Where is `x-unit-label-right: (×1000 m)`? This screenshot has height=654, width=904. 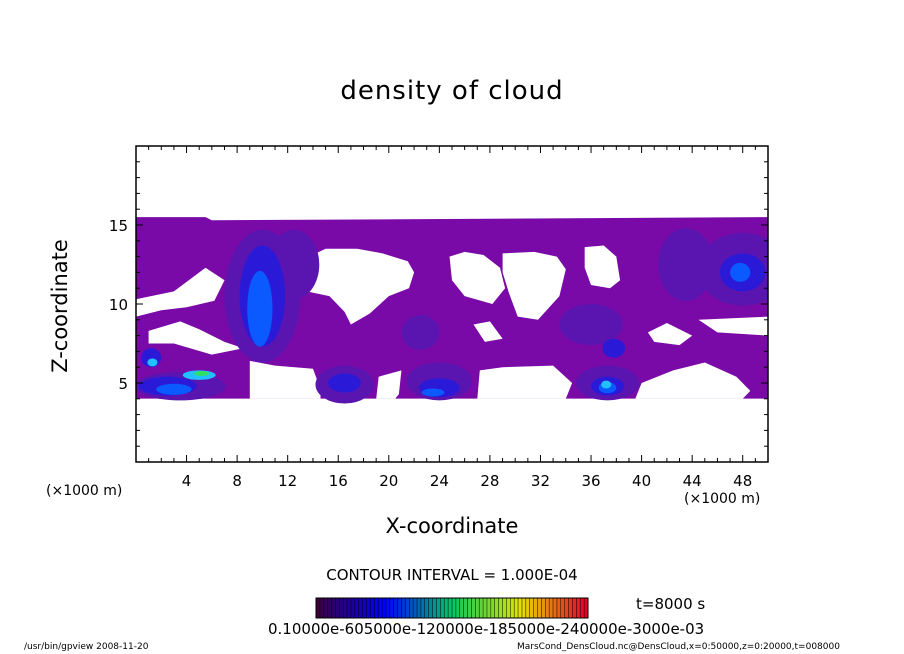 x-unit-label-right: (×1000 m) is located at coordinates (722, 499).